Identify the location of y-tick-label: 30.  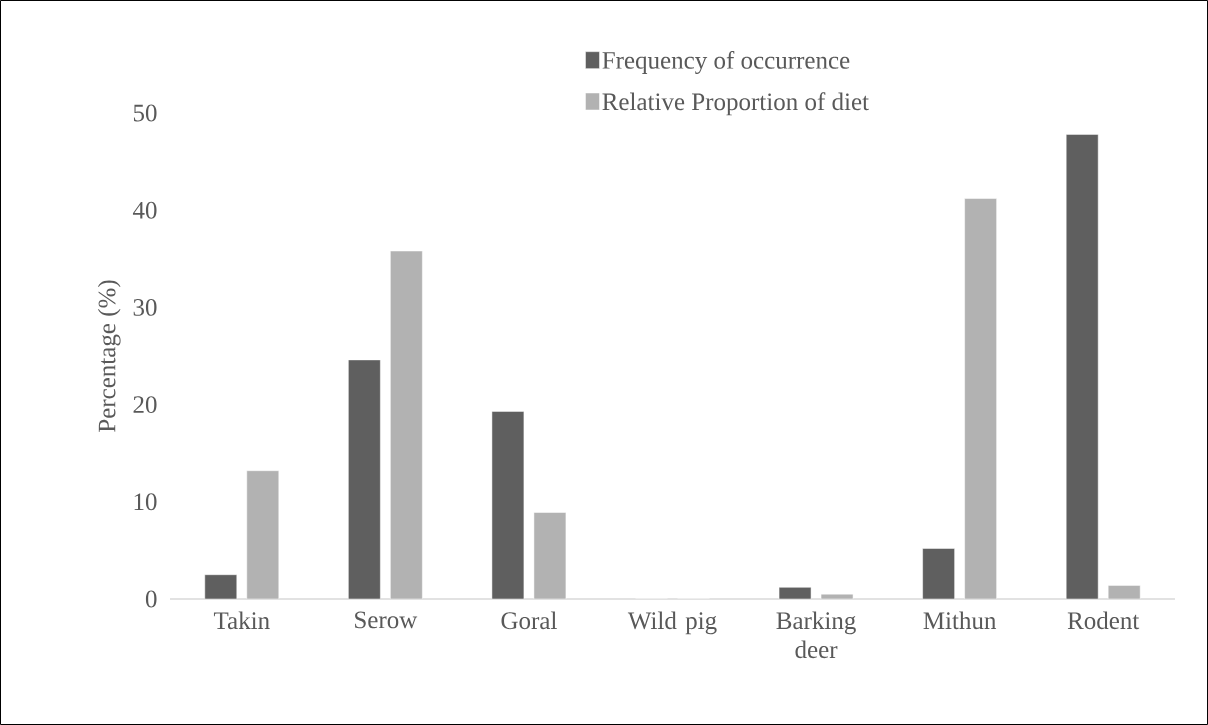
(145, 307).